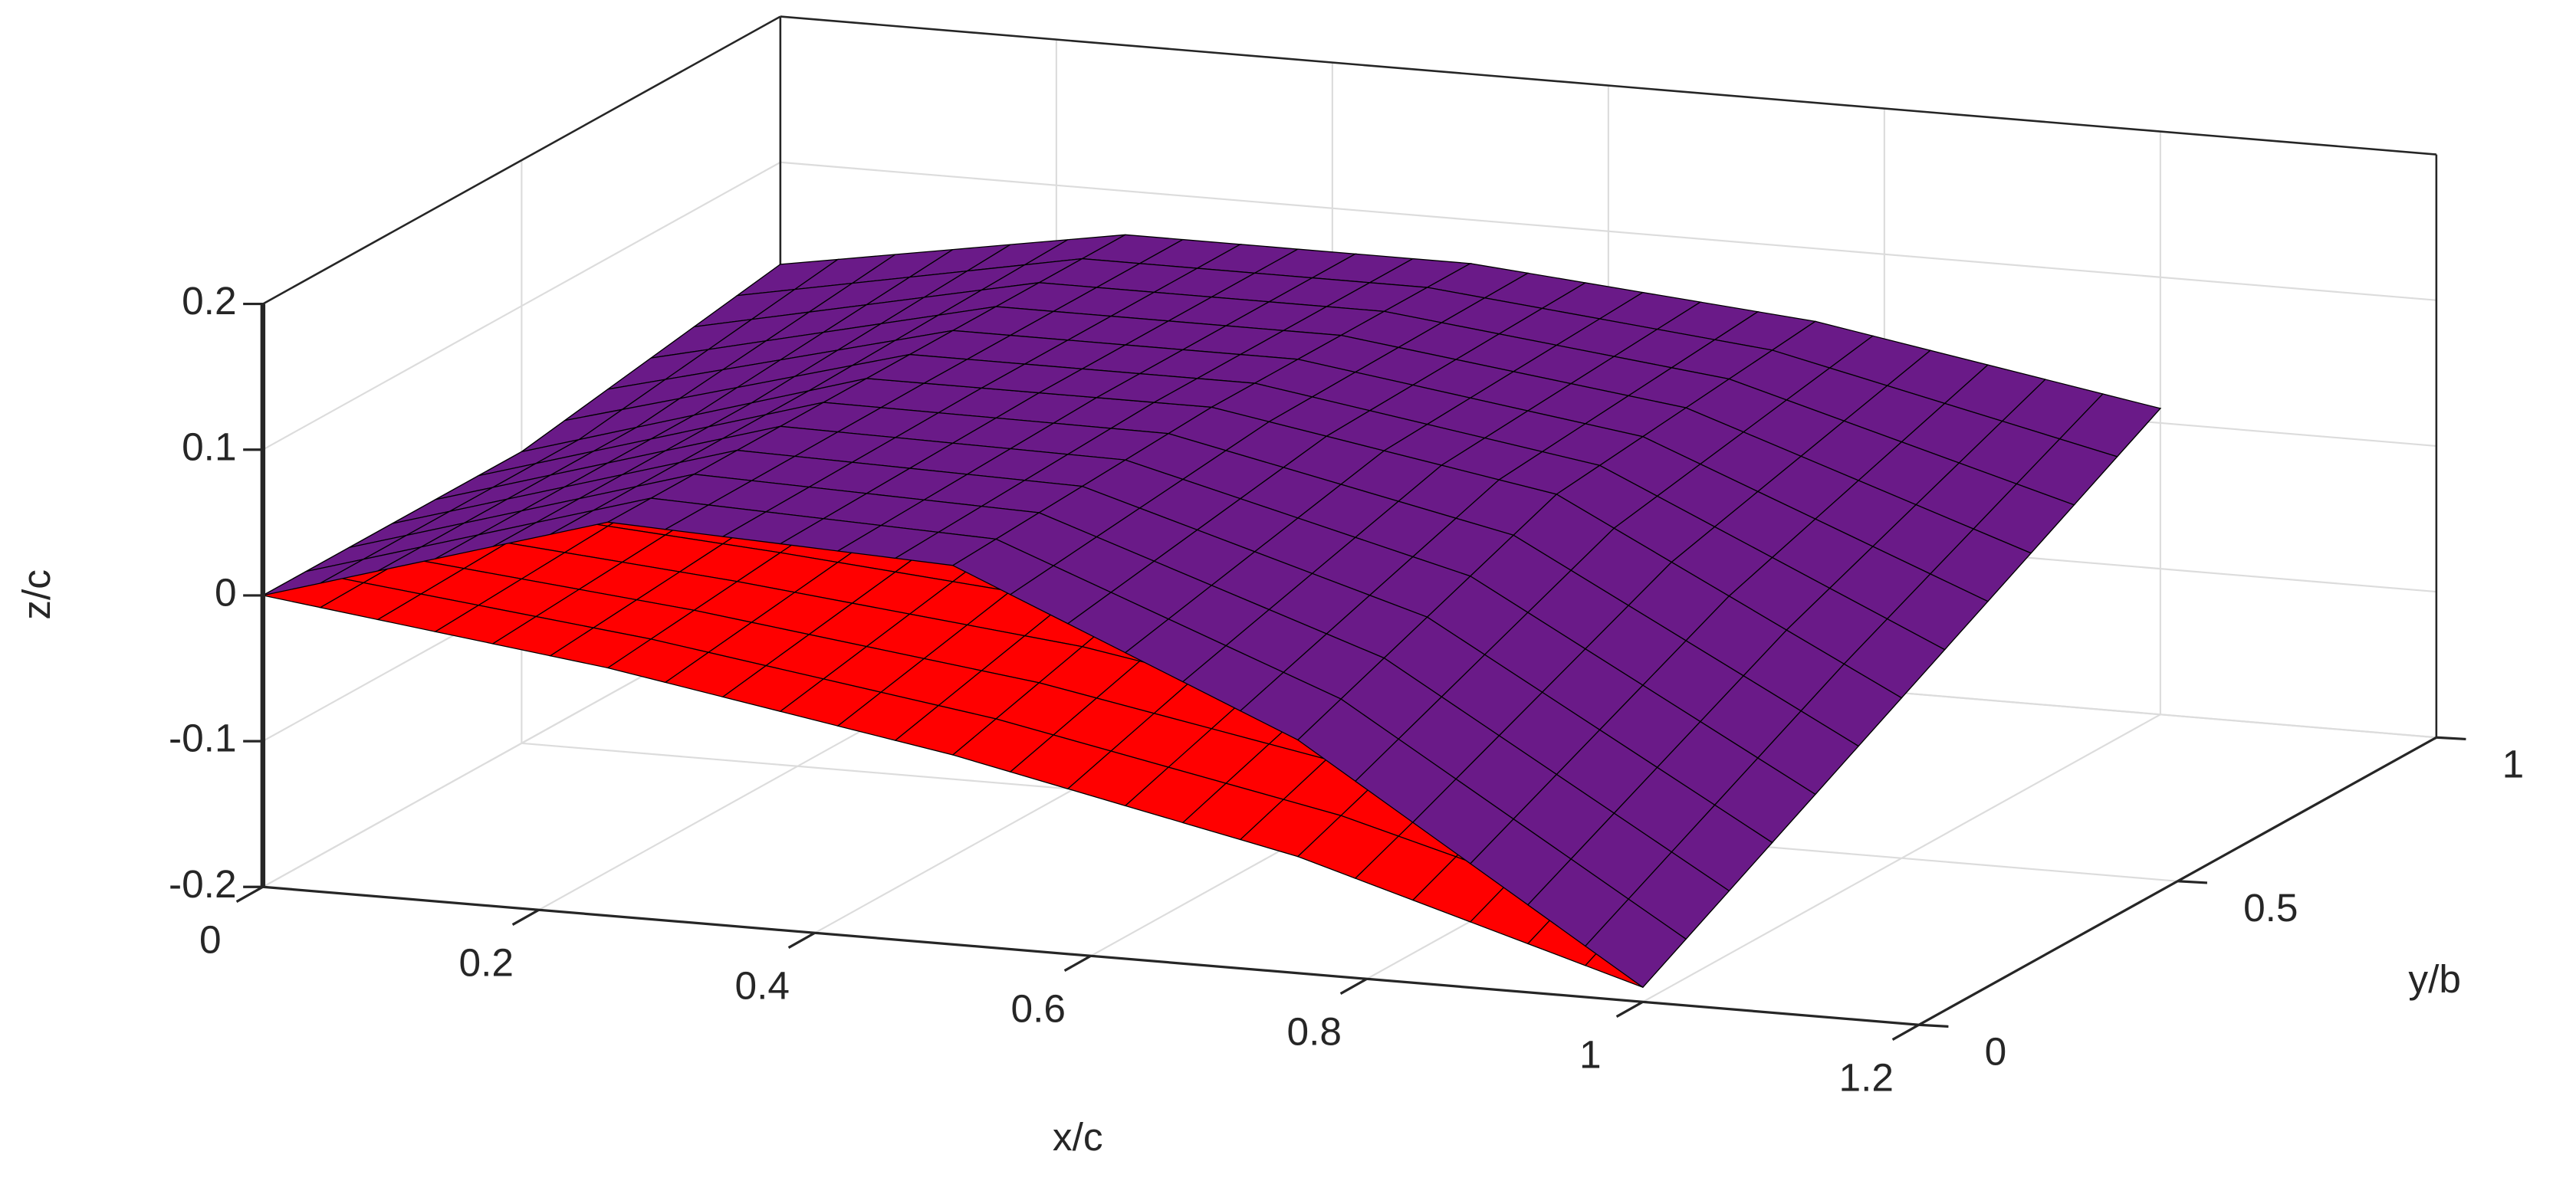  What do you see at coordinates (203, 738) in the screenshot?
I see `z-tick-label: -0.1` at bounding box center [203, 738].